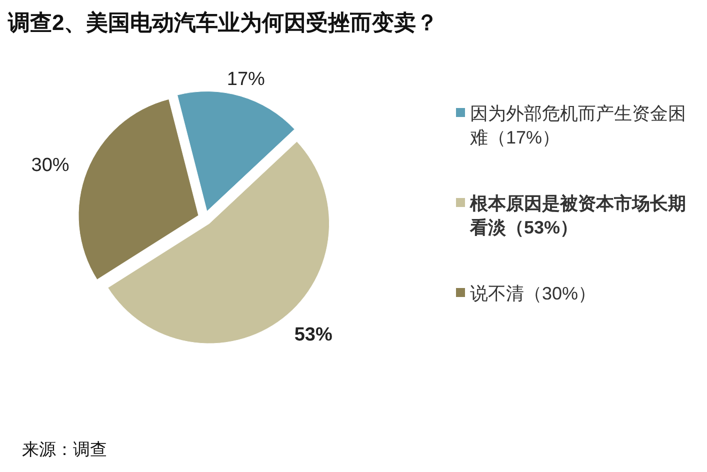  Describe the element at coordinates (64, 449) in the screenshot. I see `source-note: 来源：调查` at that location.